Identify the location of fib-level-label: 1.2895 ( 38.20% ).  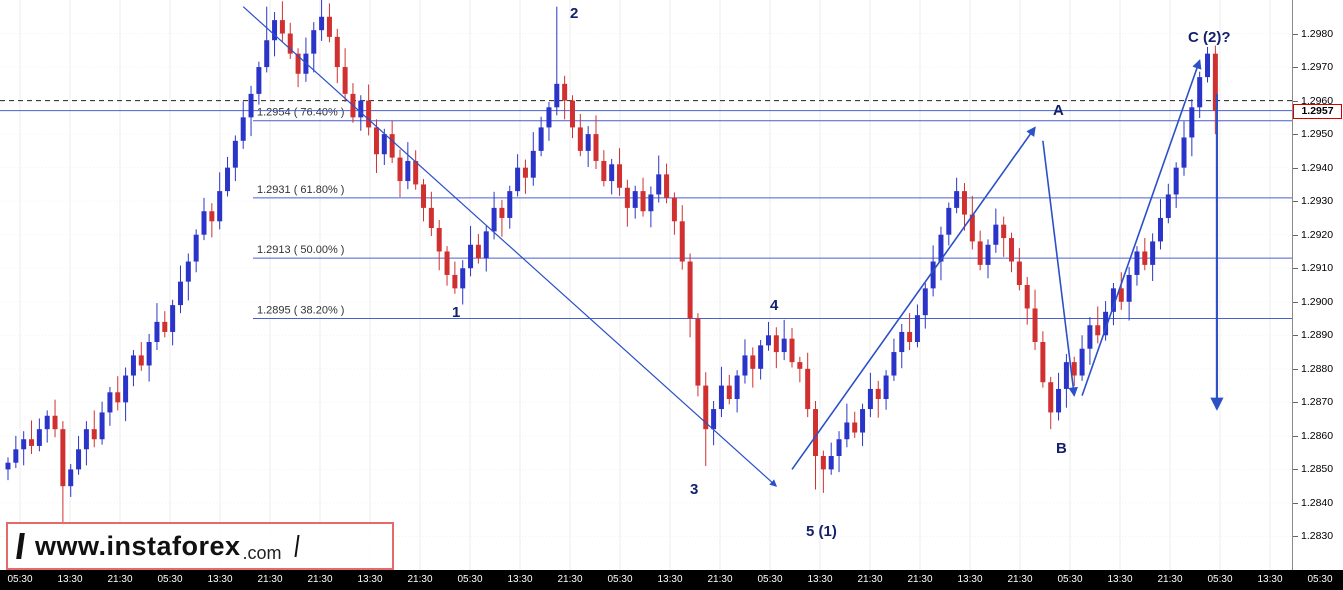
(300, 311).